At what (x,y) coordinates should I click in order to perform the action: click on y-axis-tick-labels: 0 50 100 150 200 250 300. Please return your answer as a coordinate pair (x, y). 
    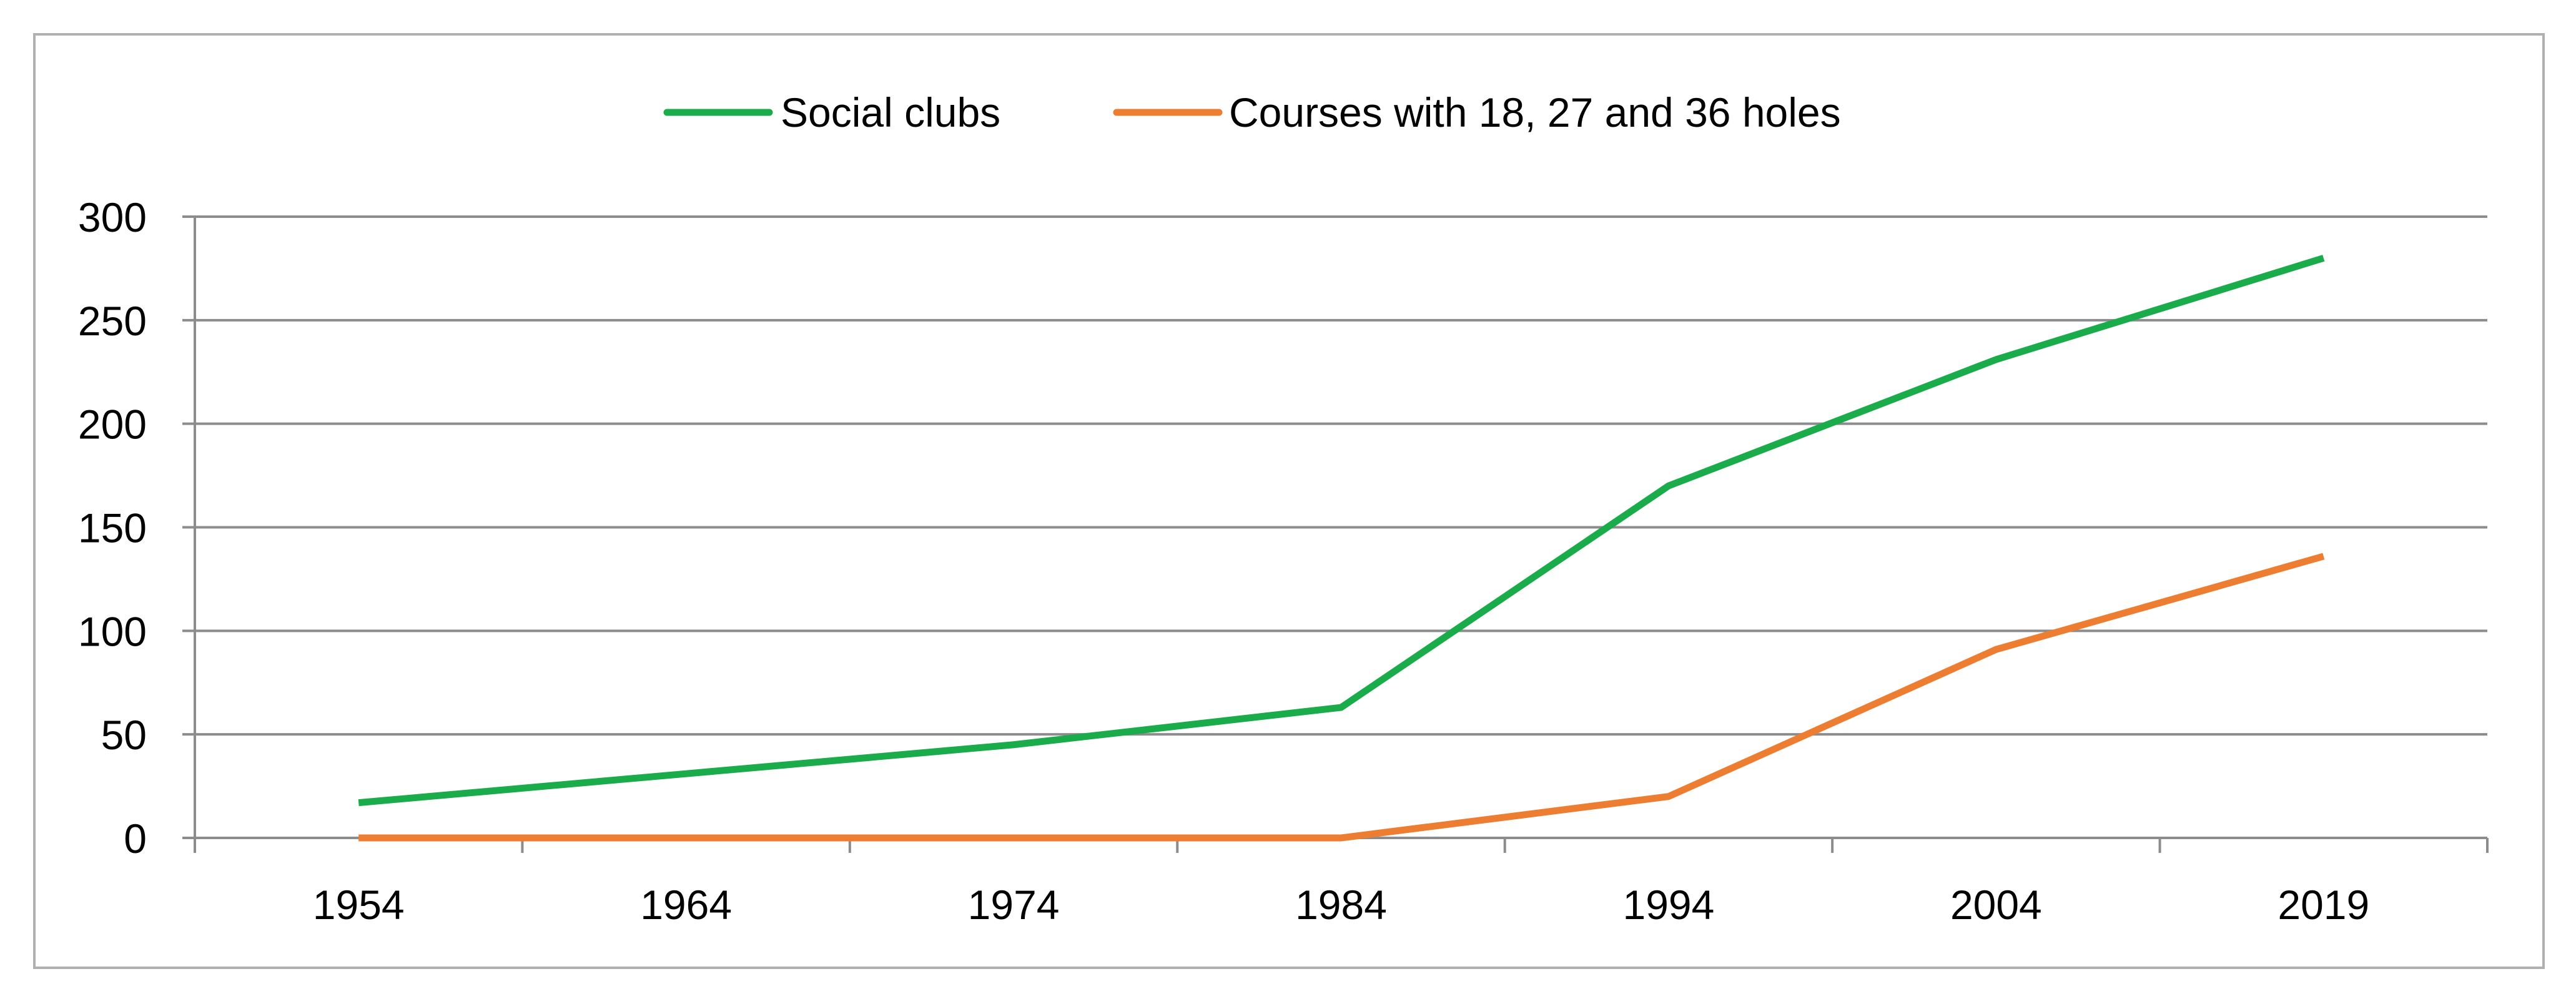
    Looking at the image, I should click on (112, 528).